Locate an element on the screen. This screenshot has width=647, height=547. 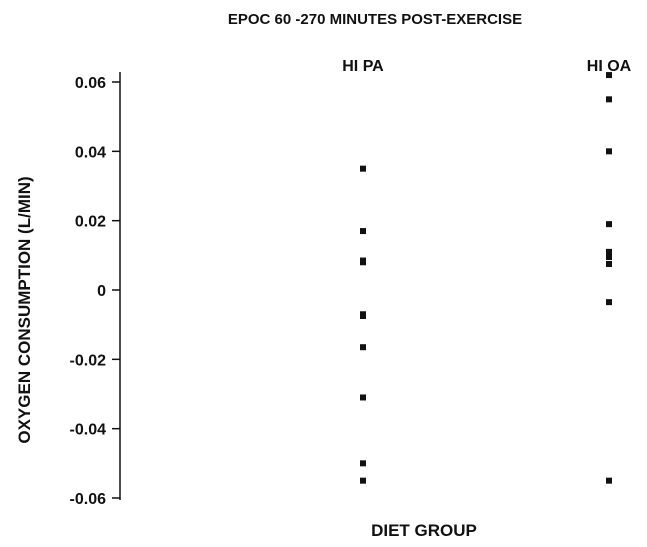
chart-title: EPOC 60 -270 MINUTES POST-EXERCISE is located at coordinates (375, 19).